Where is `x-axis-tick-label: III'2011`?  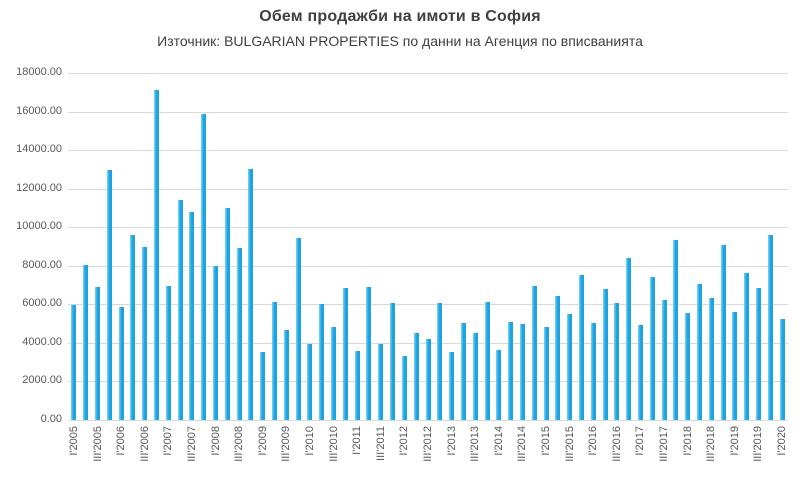 x-axis-tick-label: III'2011 is located at coordinates (380, 443).